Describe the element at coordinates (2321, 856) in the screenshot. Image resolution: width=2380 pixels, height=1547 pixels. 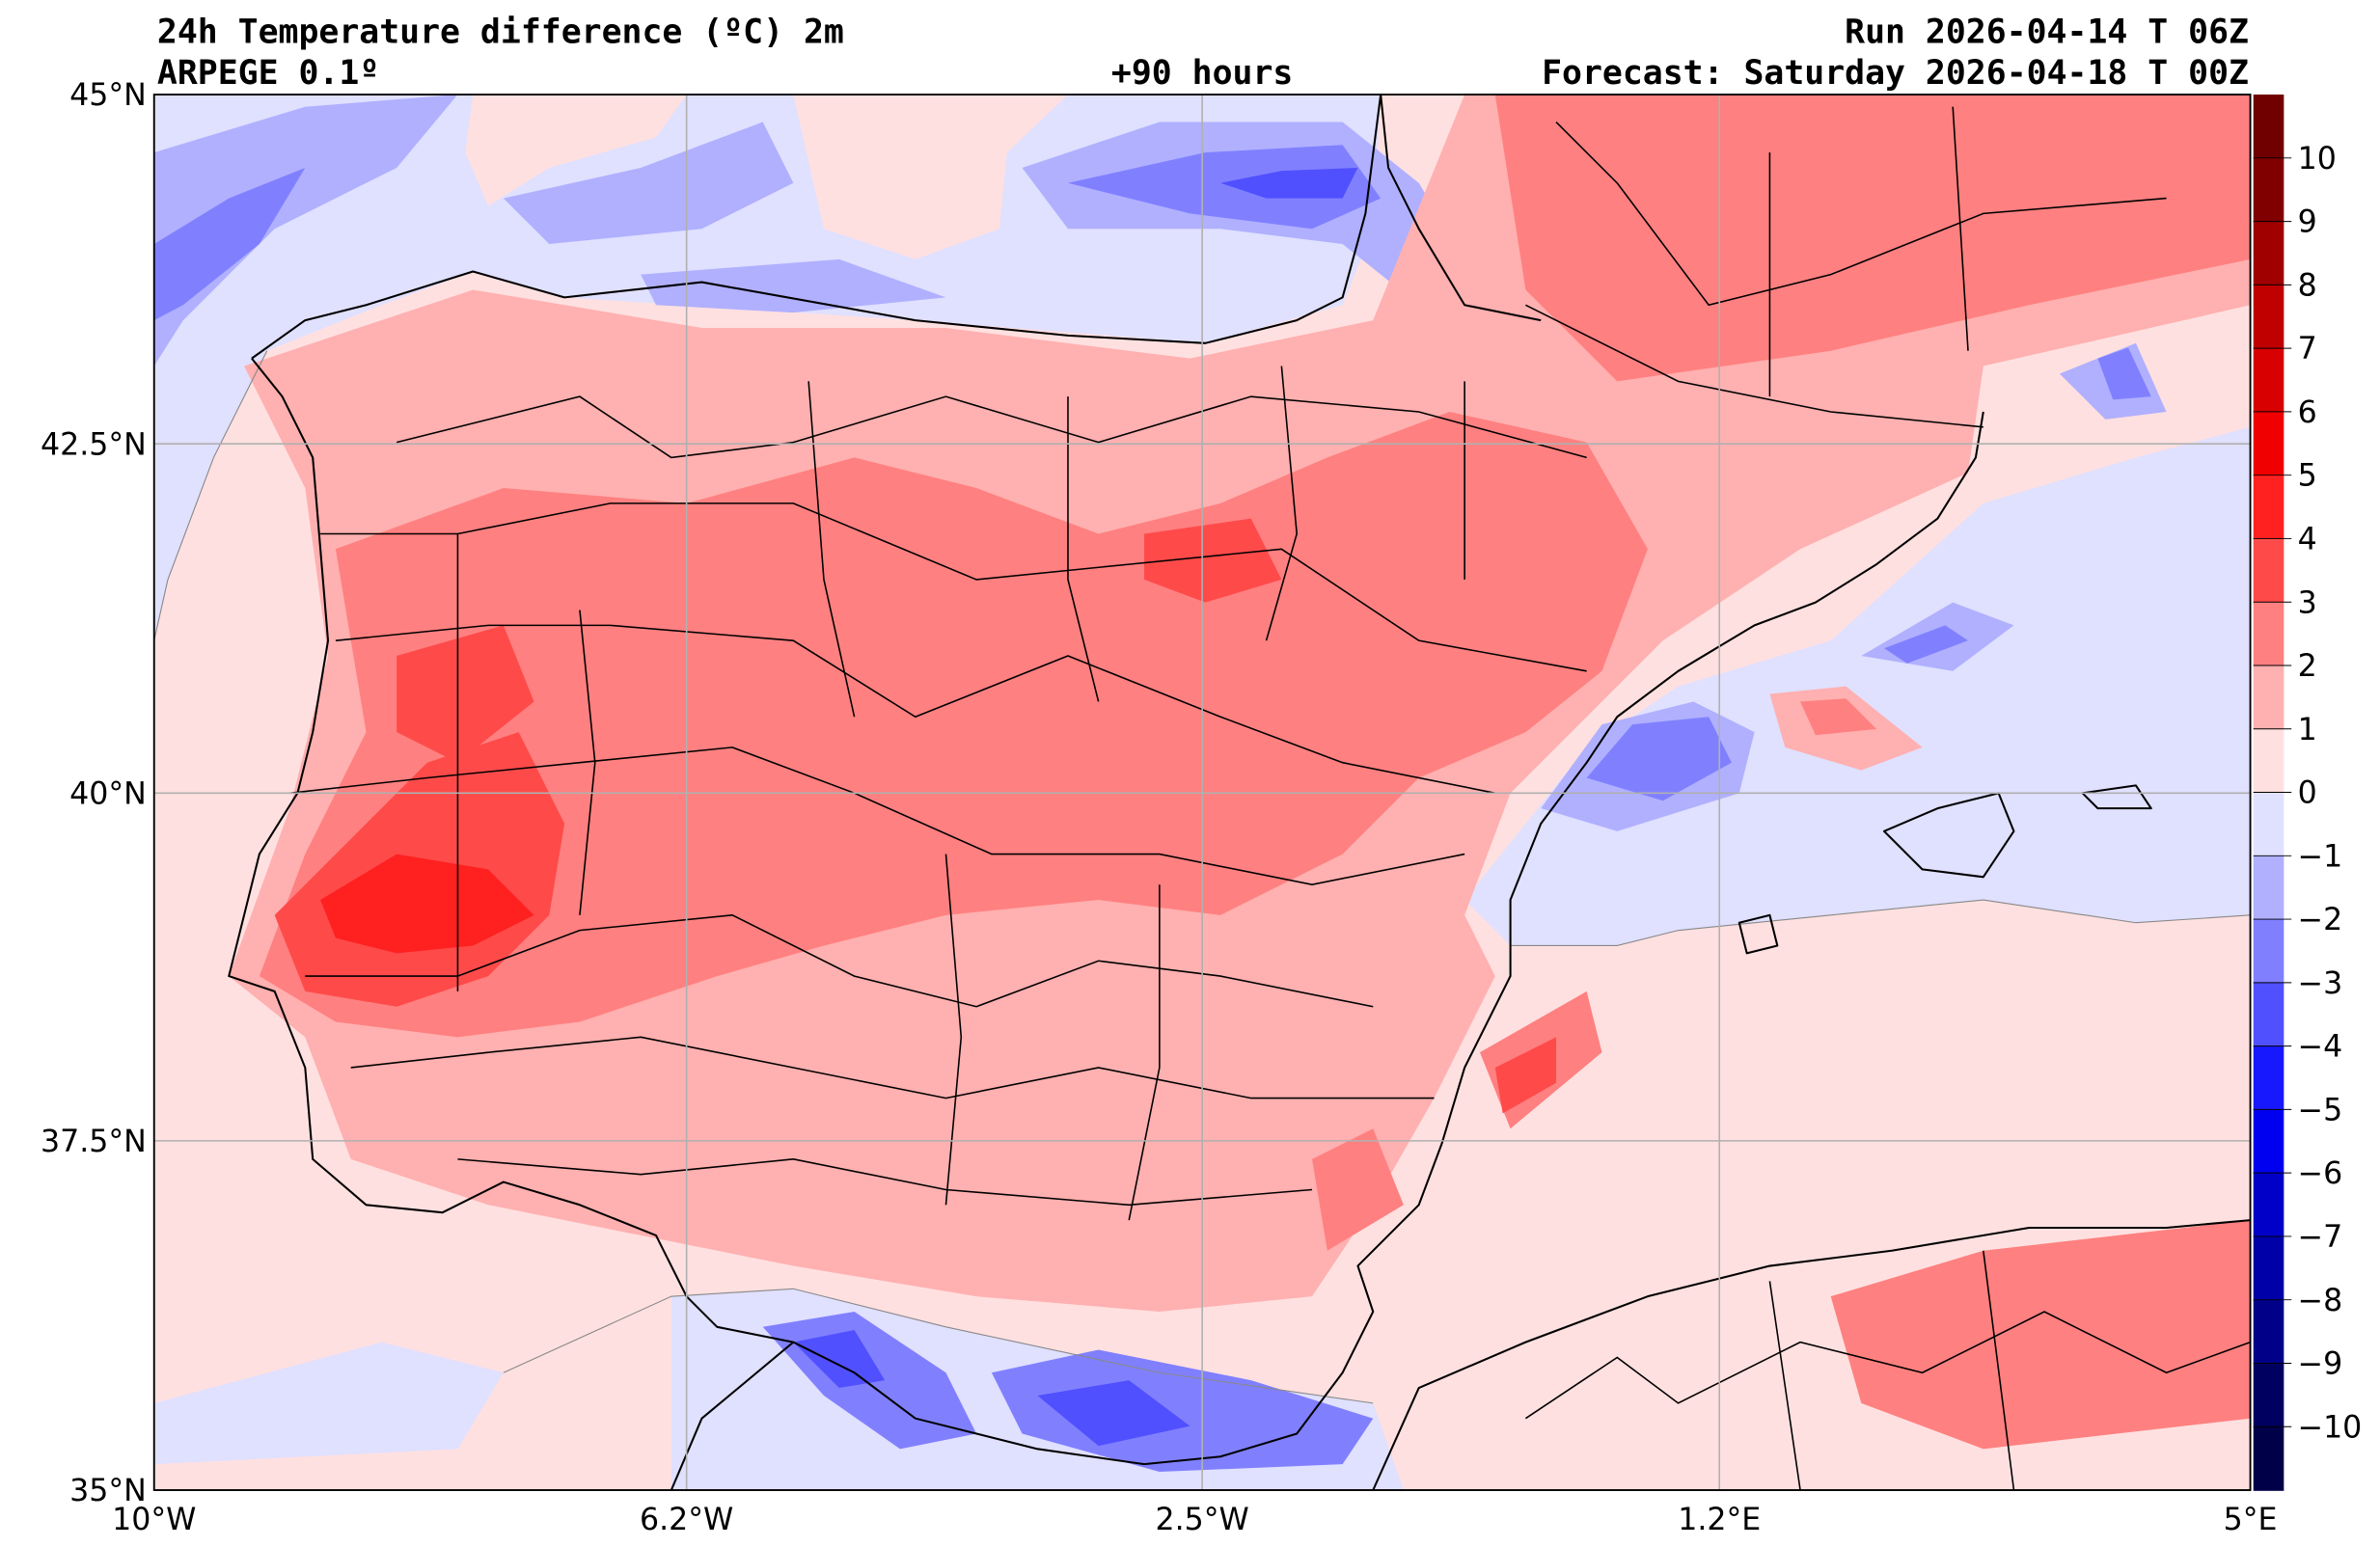
I see `colorbar-label: −1` at that location.